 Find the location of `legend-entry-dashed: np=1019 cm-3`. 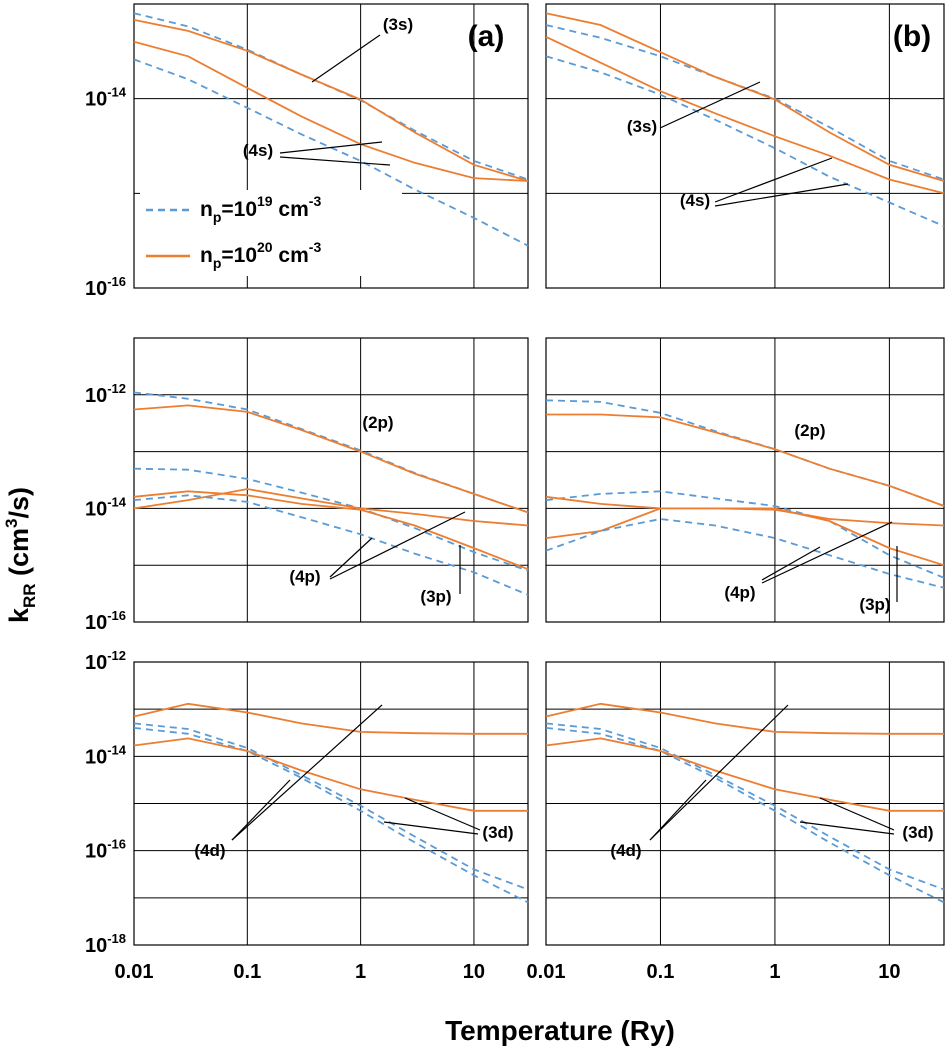

legend-entry-dashed: np=1019 cm-3 is located at coordinates (260, 209).